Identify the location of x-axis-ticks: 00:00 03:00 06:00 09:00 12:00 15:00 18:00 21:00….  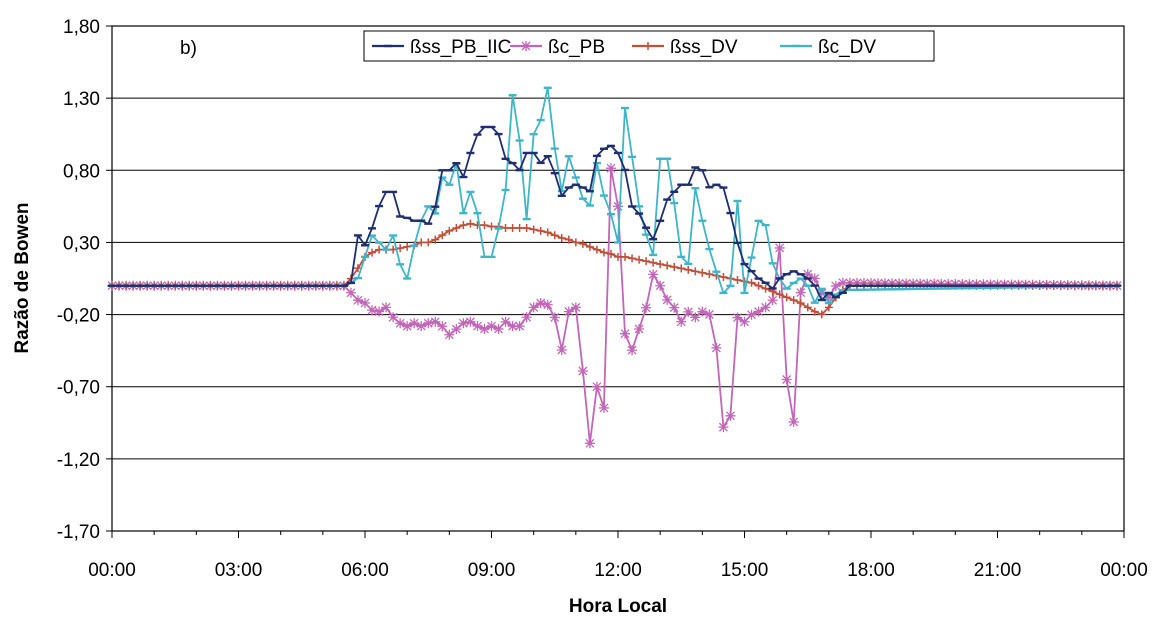
(618, 556).